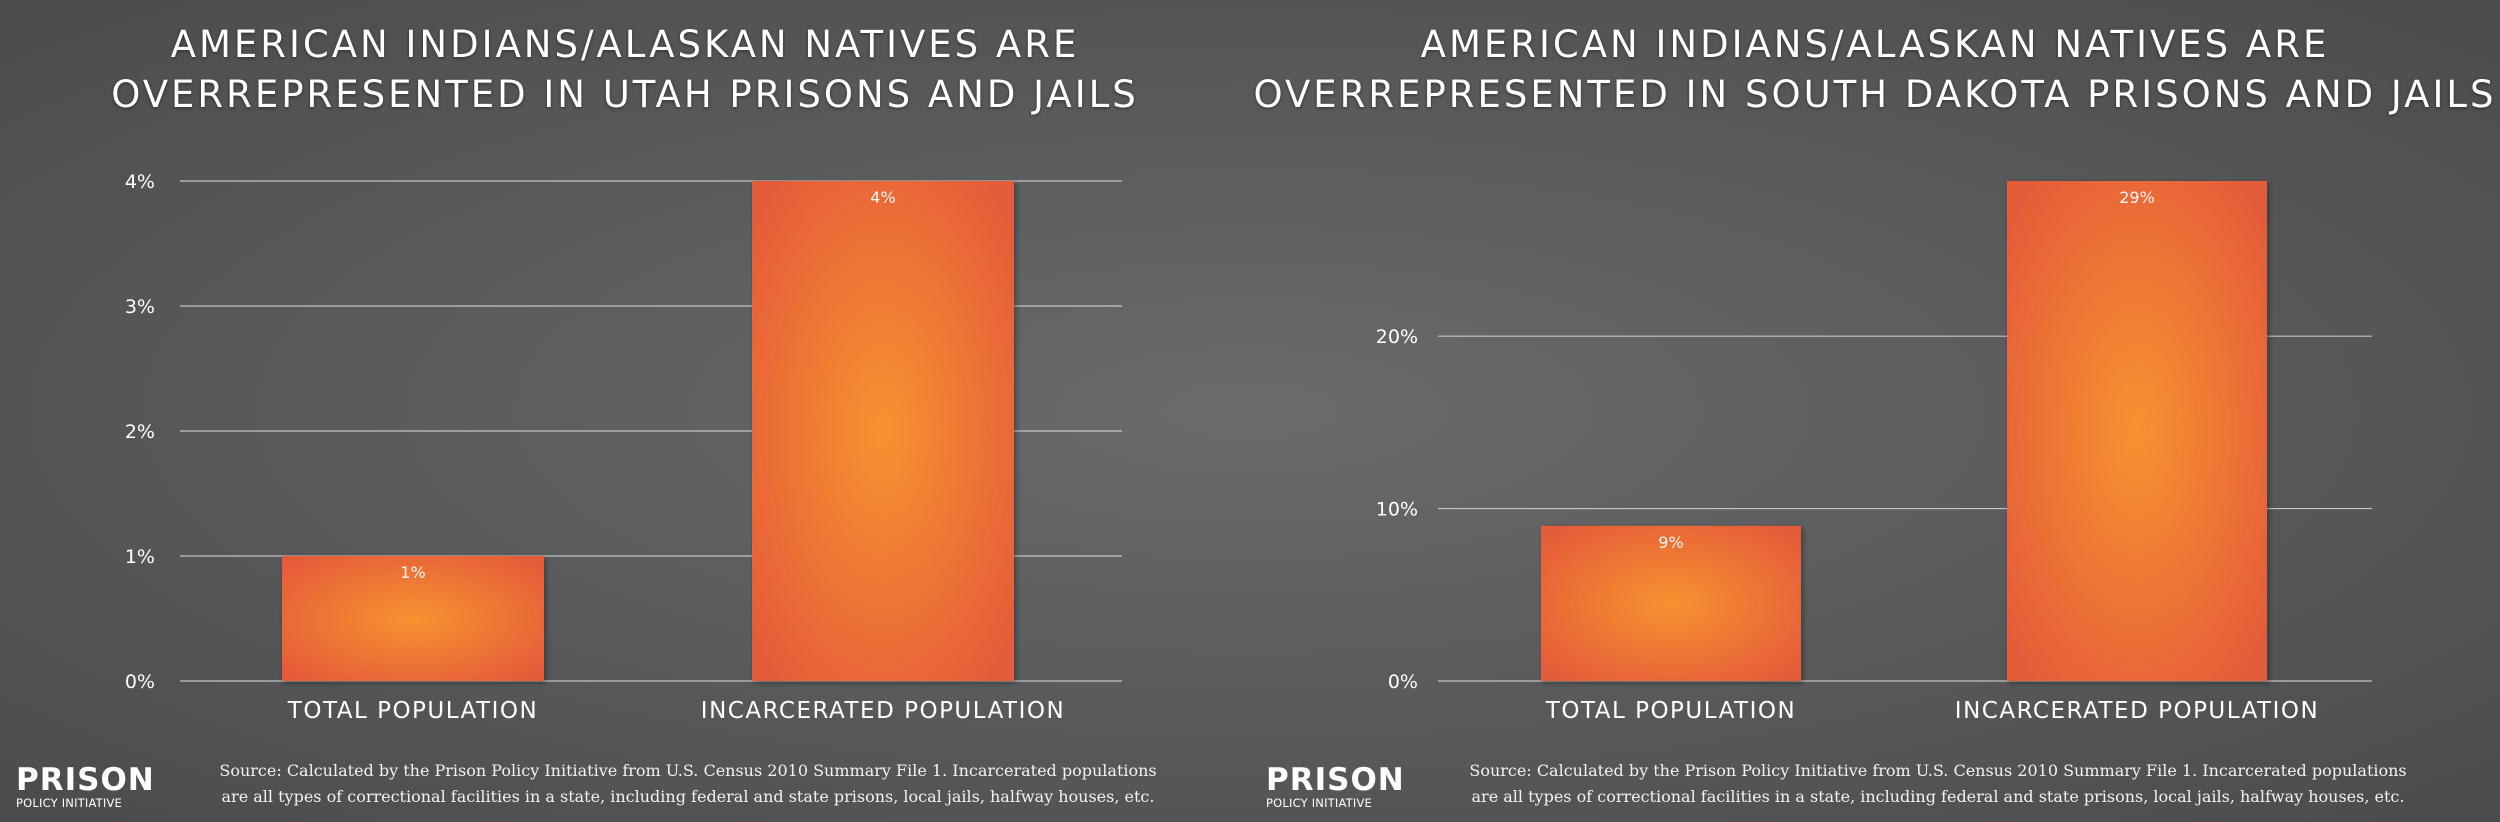  I want to click on y-tick-label: 2%, so click(140, 432).